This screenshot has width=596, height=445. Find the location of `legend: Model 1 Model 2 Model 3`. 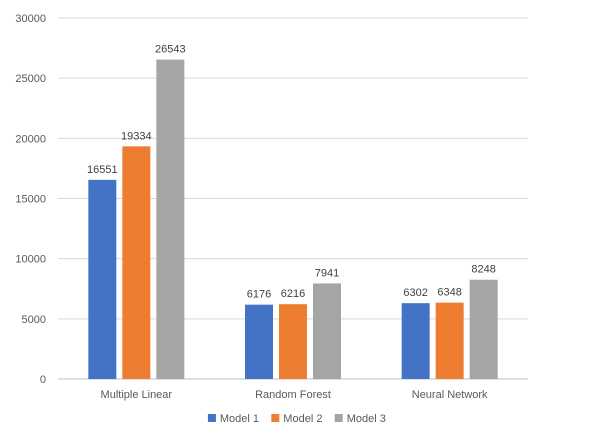

legend: Model 1 Model 2 Model 3 is located at coordinates (296, 419).